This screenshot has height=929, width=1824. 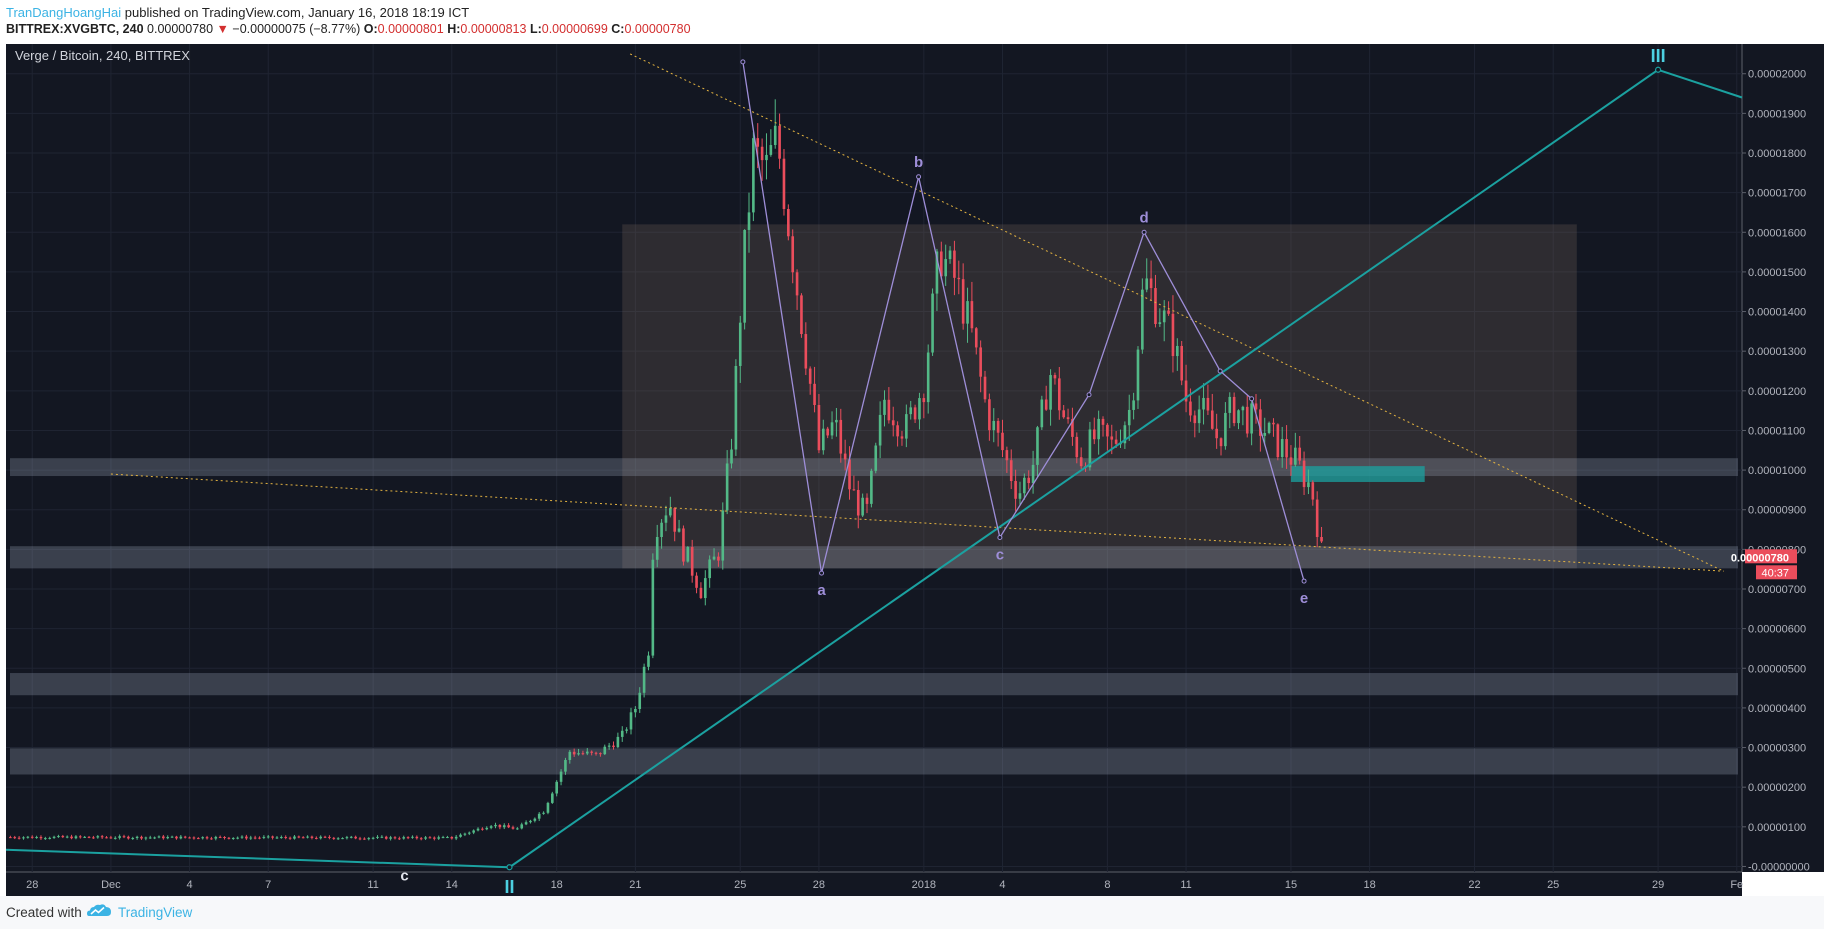 What do you see at coordinates (1777, 630) in the screenshot?
I see `y-tick-label: 0.00000600` at bounding box center [1777, 630].